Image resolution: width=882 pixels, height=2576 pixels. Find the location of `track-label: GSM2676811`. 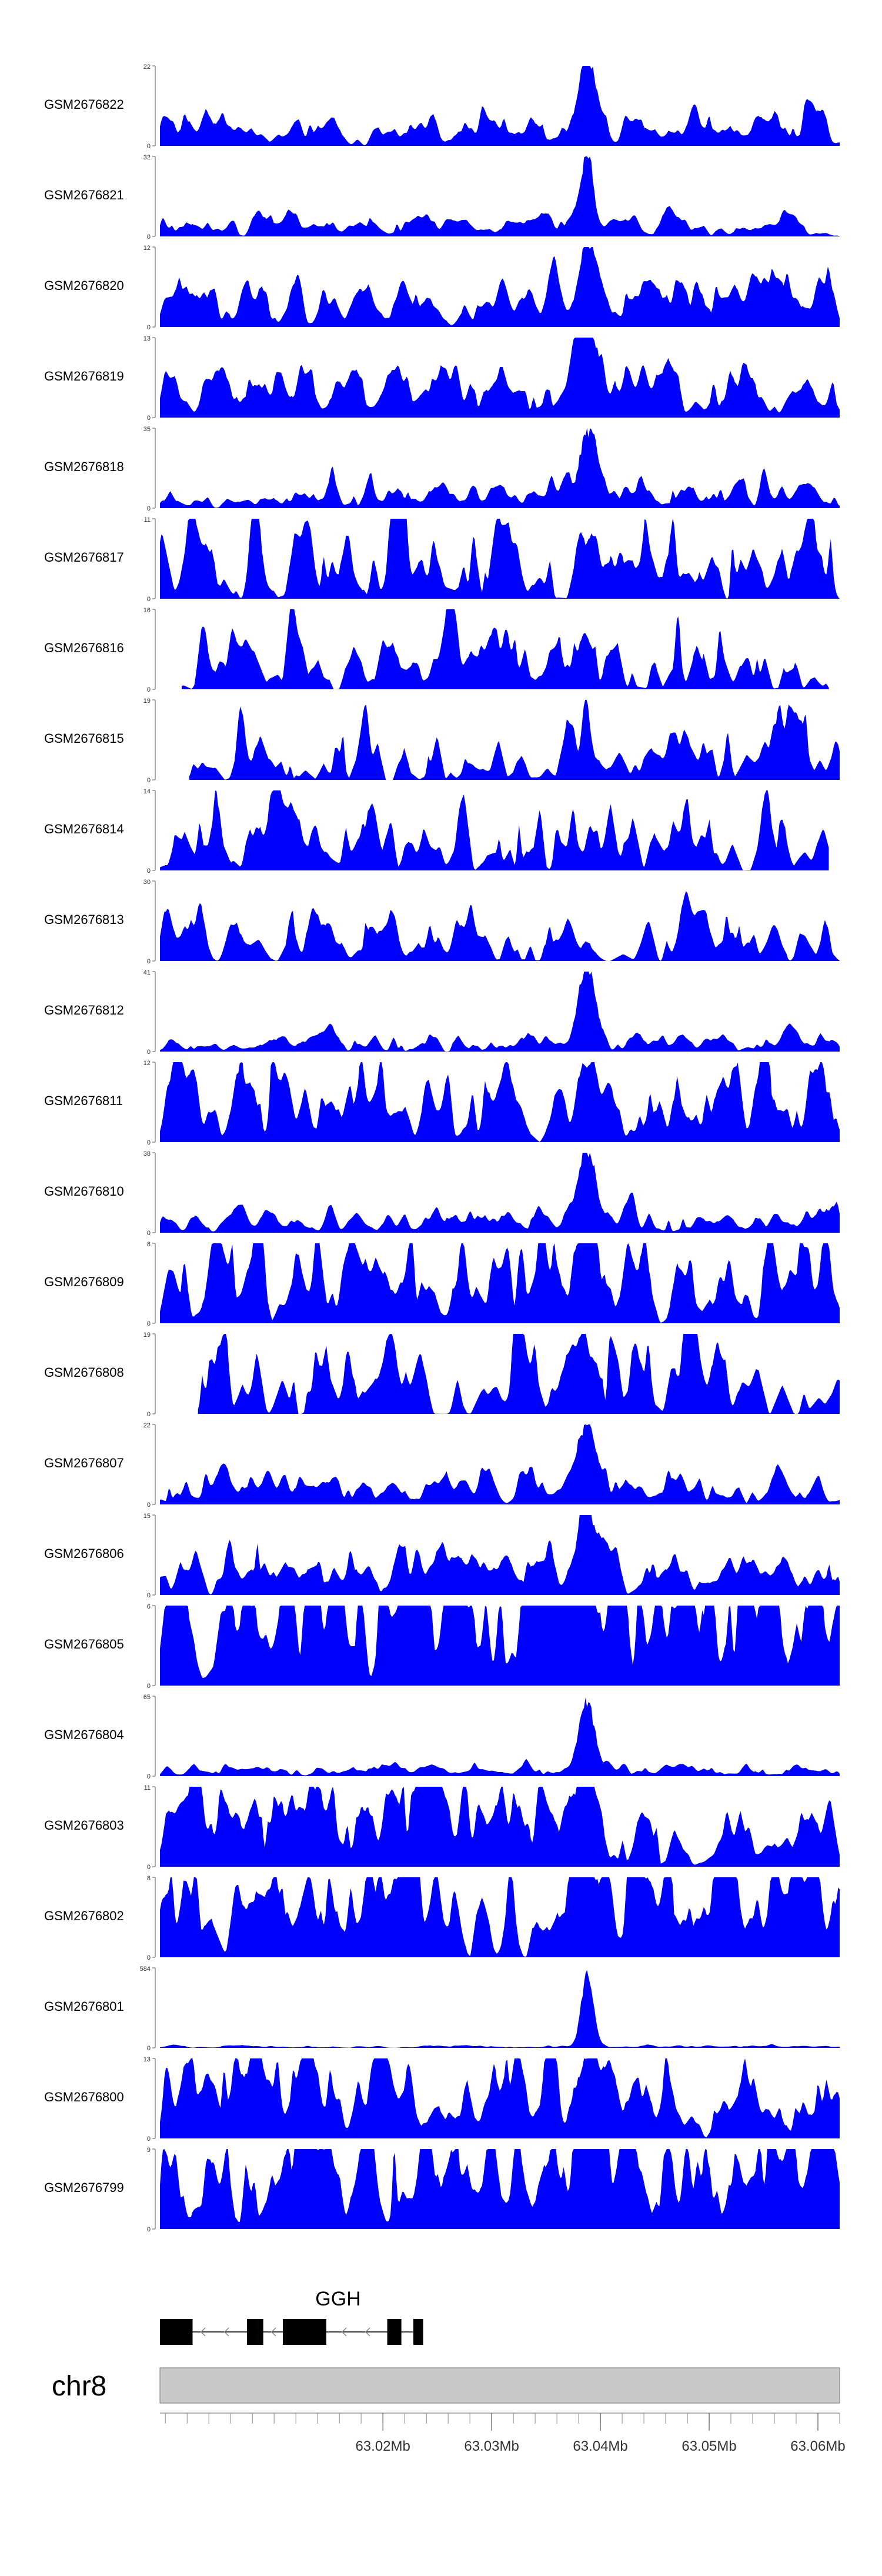

track-label: GSM2676811 is located at coordinates (83, 1100).